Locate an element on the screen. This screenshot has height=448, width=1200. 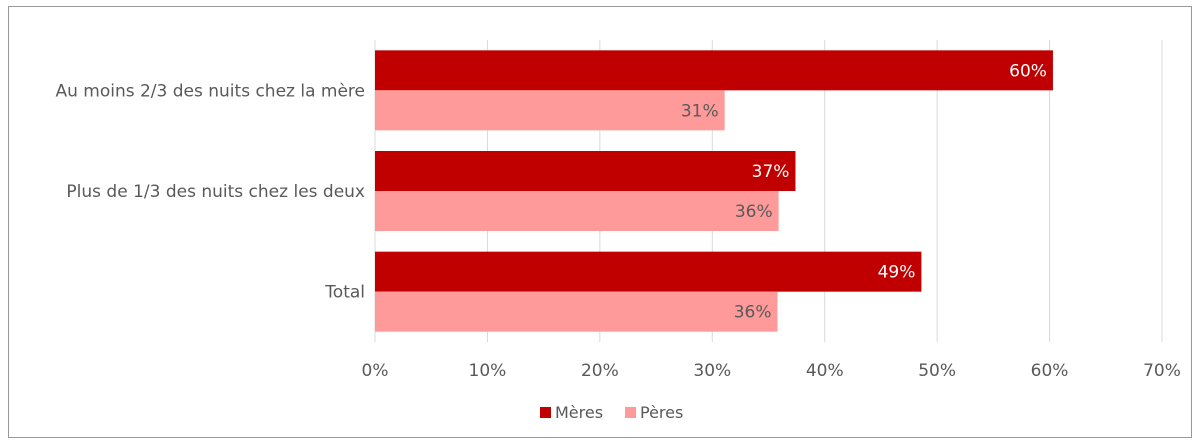
data-label: 31% is located at coordinates (700, 111).